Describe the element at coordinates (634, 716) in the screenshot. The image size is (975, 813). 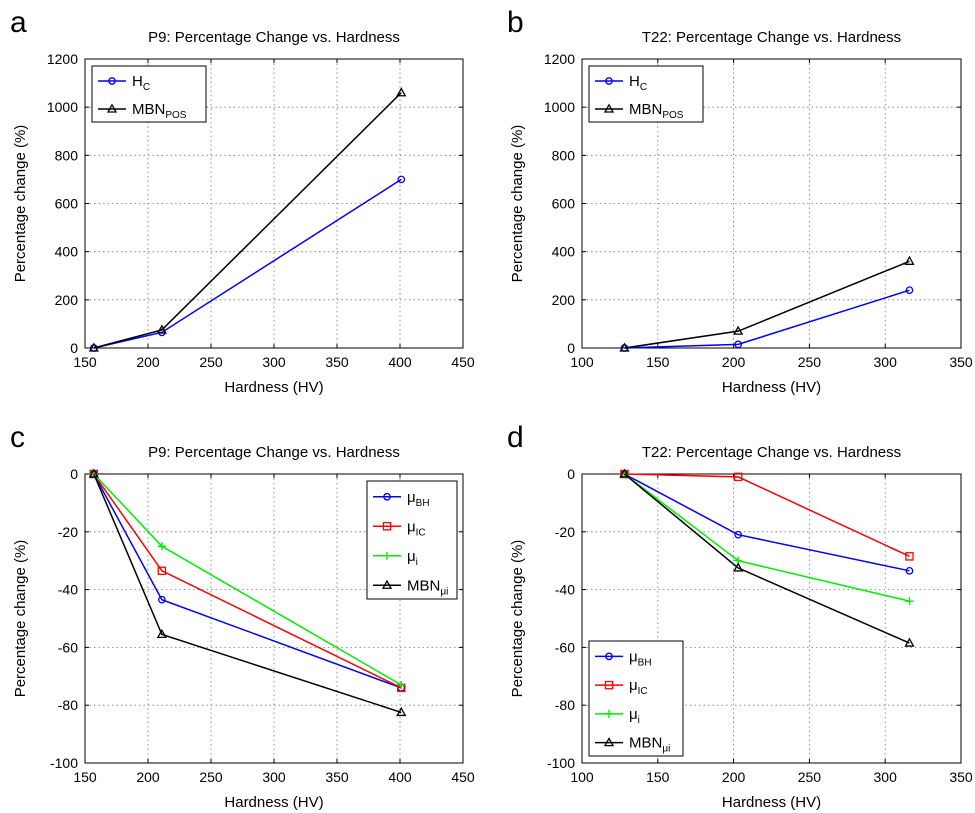
I see `legend-label: μi` at that location.